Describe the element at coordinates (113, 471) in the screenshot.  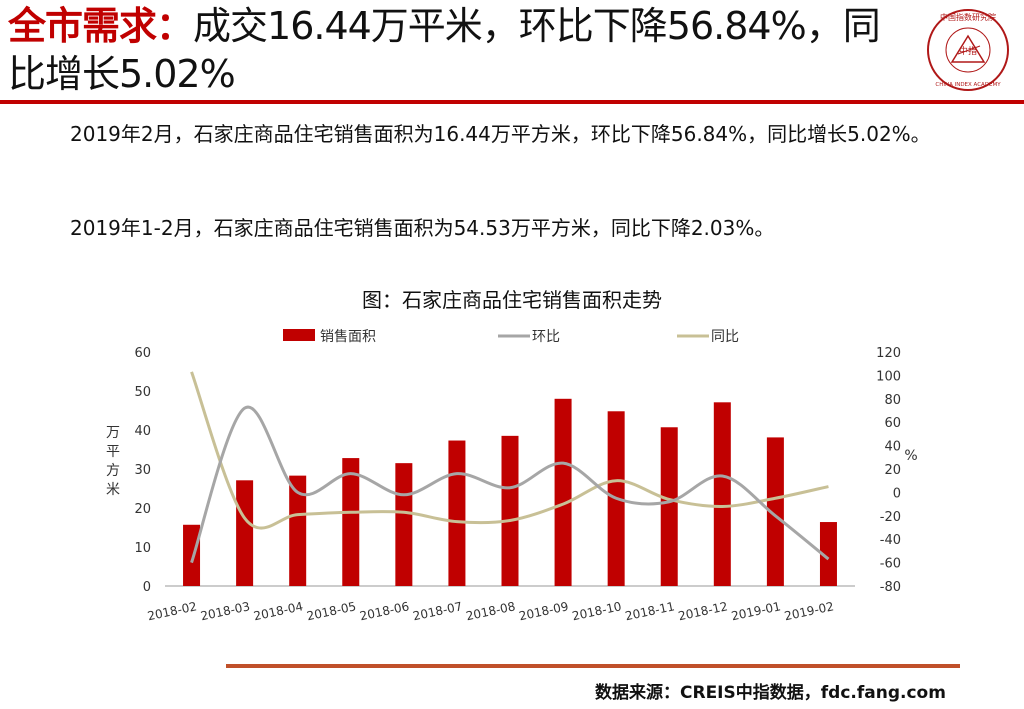
I see `y-axis-label-char: 方` at that location.